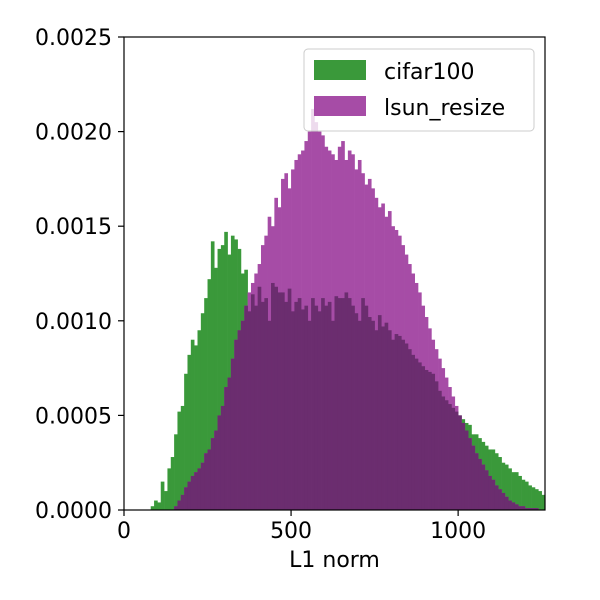 The width and height of the screenshot is (600, 600). I want to click on x-axis-title: L1 norm, so click(334, 560).